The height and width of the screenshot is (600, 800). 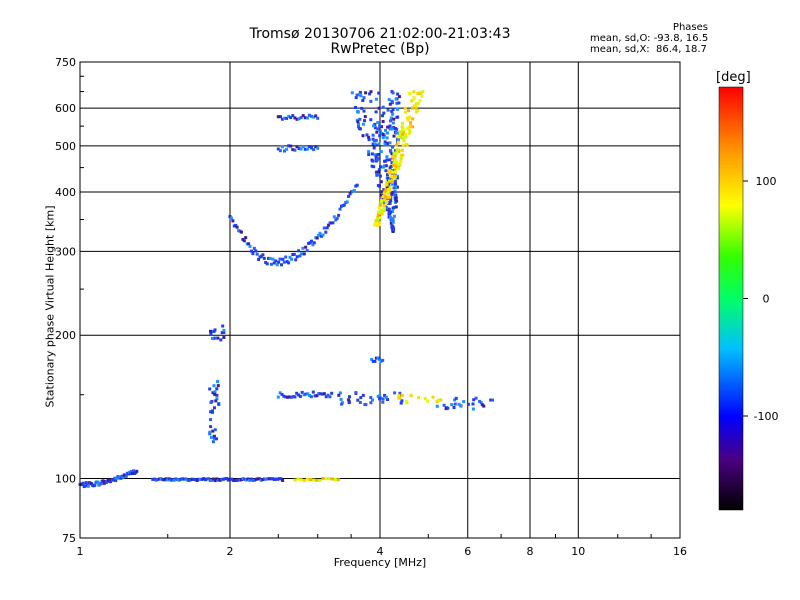 I want to click on chart-subtitle: RwPretec (Bp), so click(x=380, y=49).